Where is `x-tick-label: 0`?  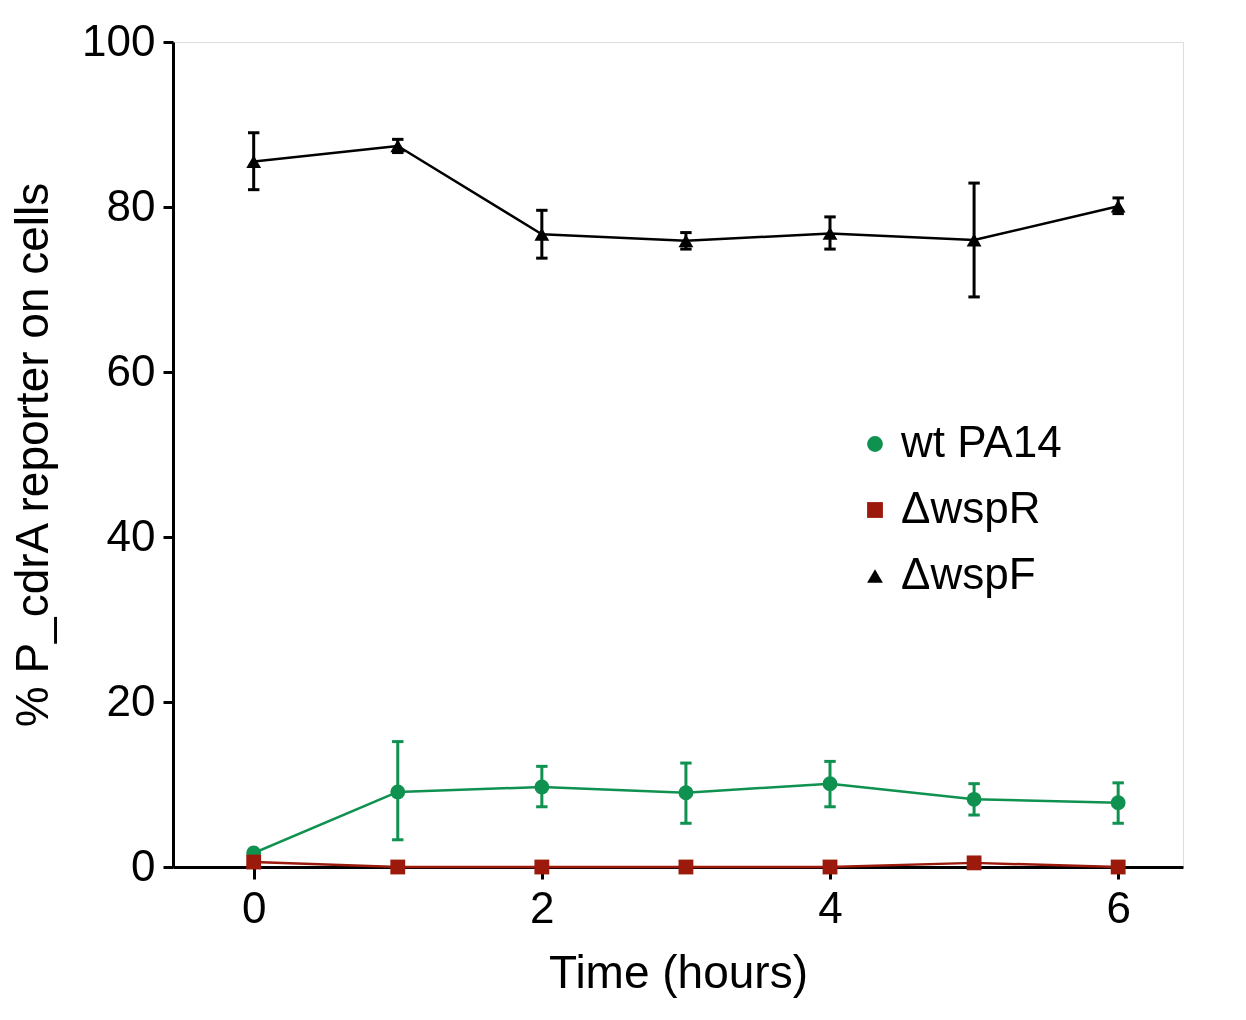
x-tick-label: 0 is located at coordinates (254, 907).